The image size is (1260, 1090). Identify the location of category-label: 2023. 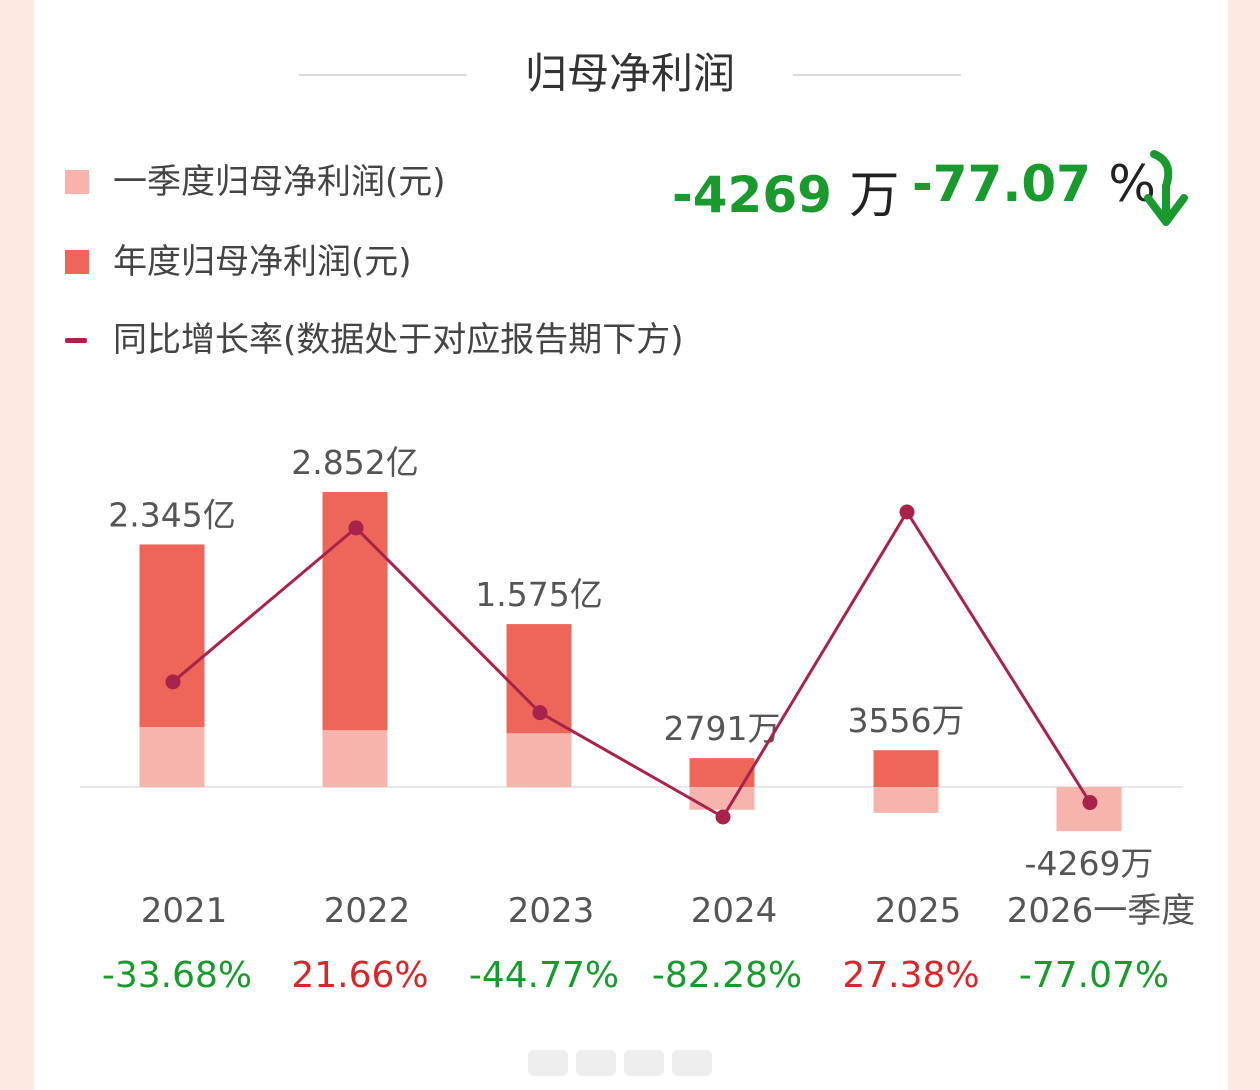
(551, 911).